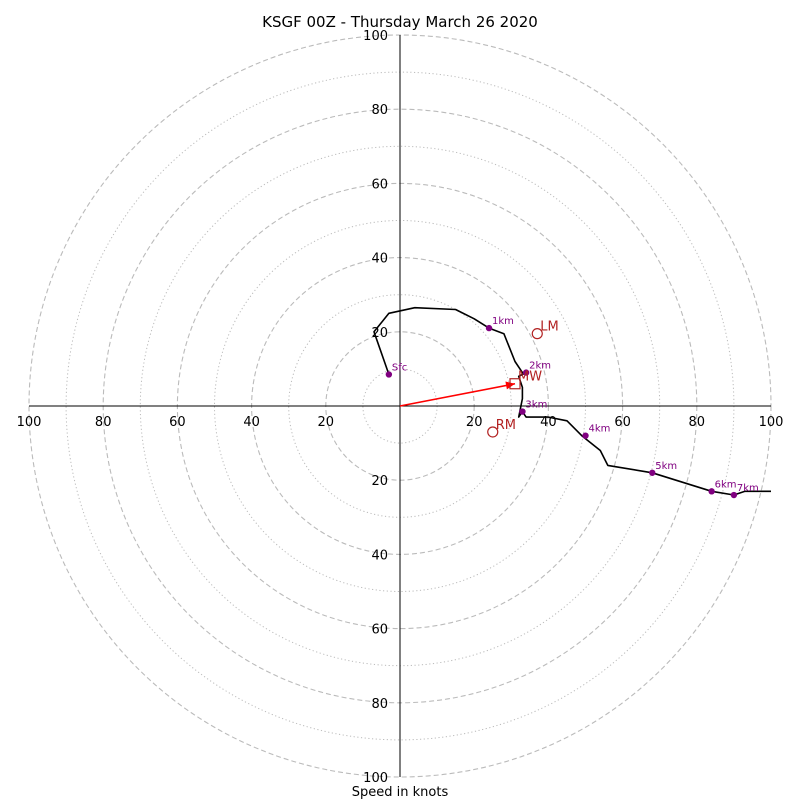  What do you see at coordinates (389, 374) in the screenshot?
I see `height-marker-Sfc` at bounding box center [389, 374].